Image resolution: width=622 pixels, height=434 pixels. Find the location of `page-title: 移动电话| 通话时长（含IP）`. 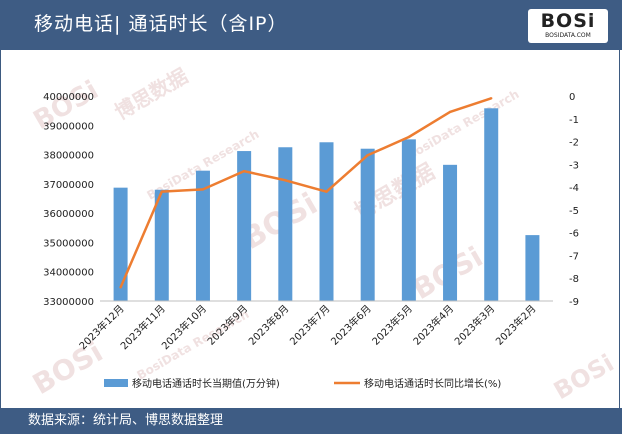

page-title: 移动电话| 通话时长（含IP） is located at coordinates (161, 24).